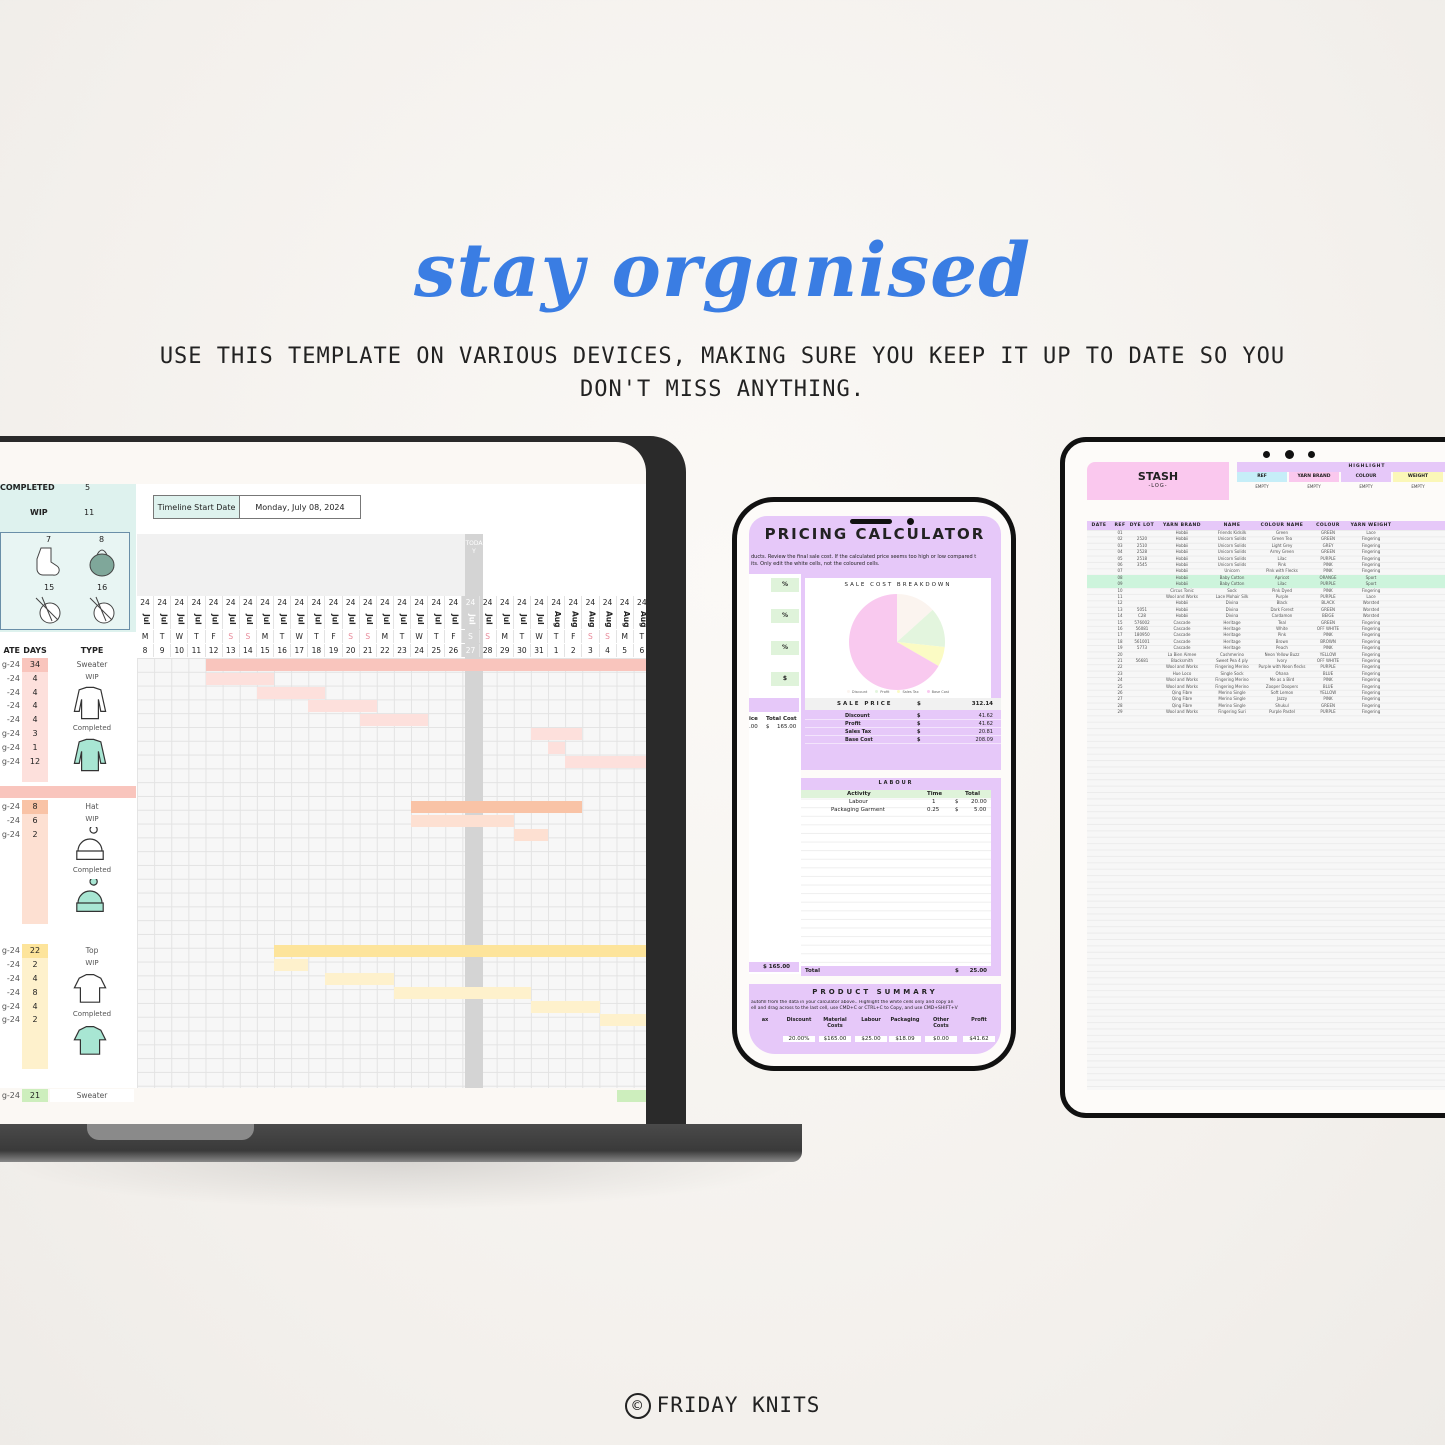  I want to click on days-cell: 2, so click(35, 834).